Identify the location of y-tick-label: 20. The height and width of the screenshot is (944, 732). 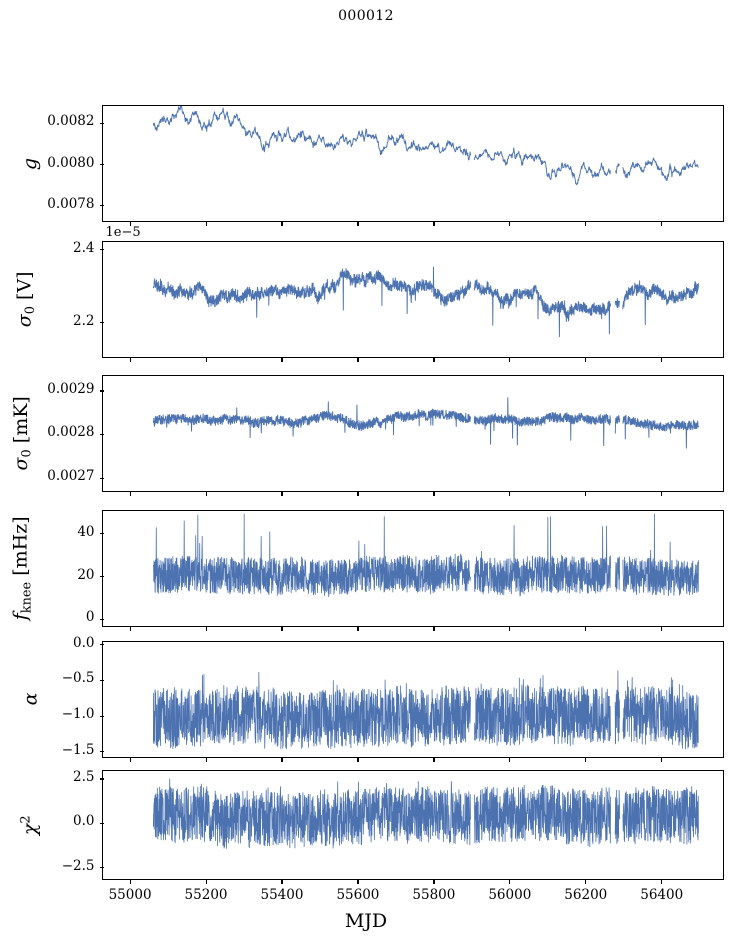
(86, 574).